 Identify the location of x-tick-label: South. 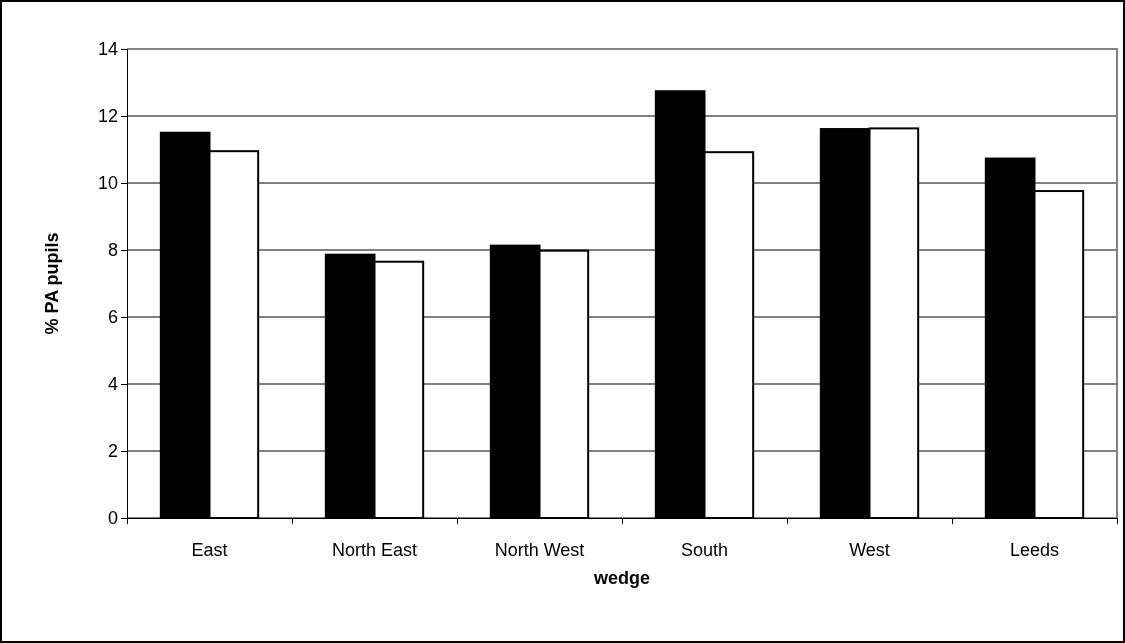
(704, 550).